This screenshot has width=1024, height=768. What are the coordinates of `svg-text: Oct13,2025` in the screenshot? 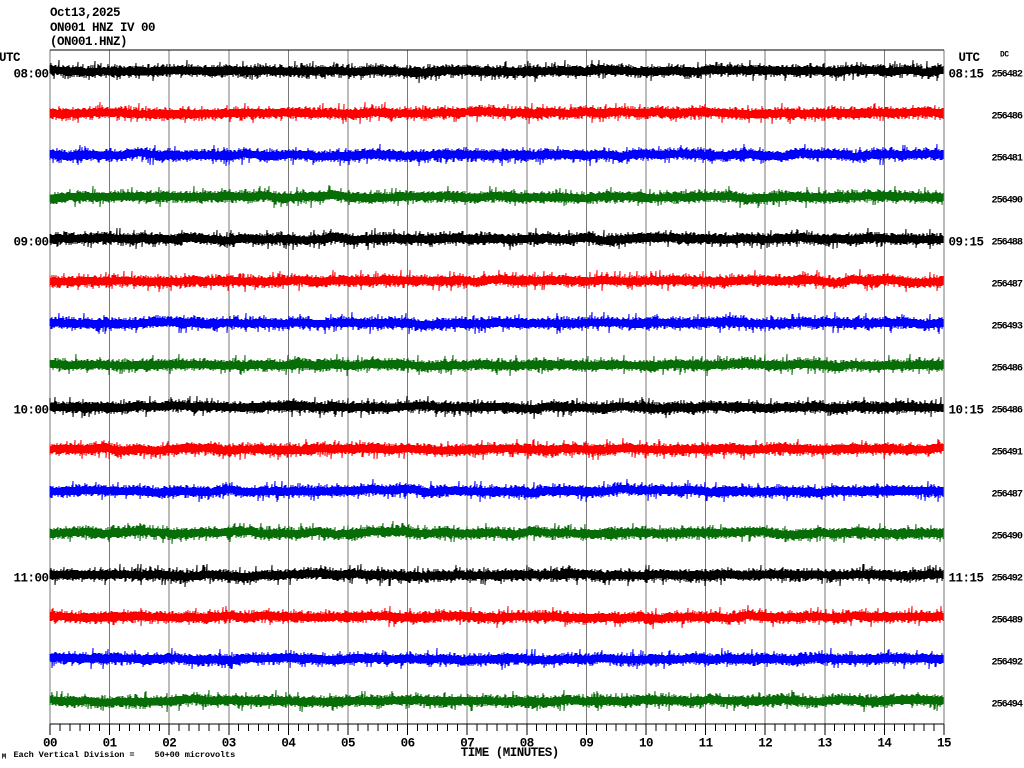 It's located at (85, 13).